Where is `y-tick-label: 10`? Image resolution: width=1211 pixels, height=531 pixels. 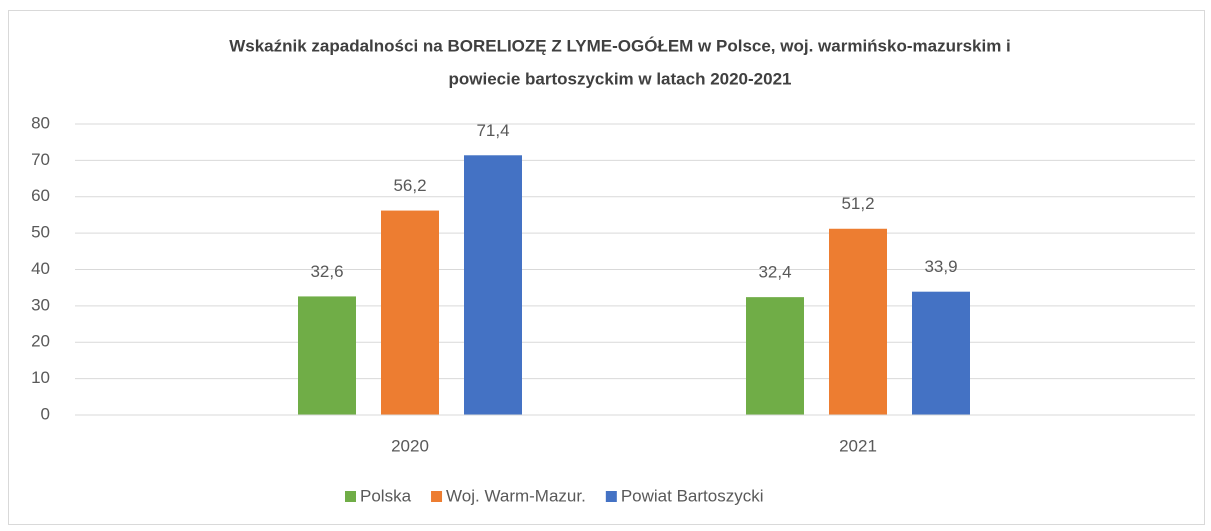
y-tick-label: 10 is located at coordinates (40, 377).